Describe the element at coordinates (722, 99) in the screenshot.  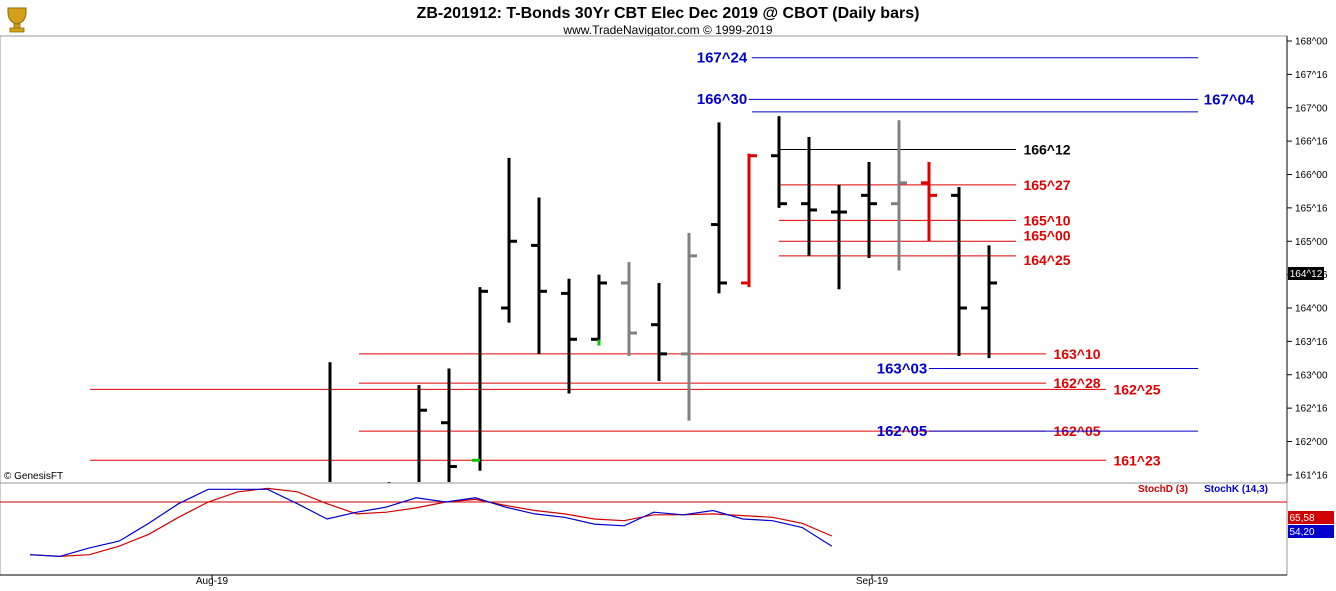
I see `level-label: 166^30` at that location.